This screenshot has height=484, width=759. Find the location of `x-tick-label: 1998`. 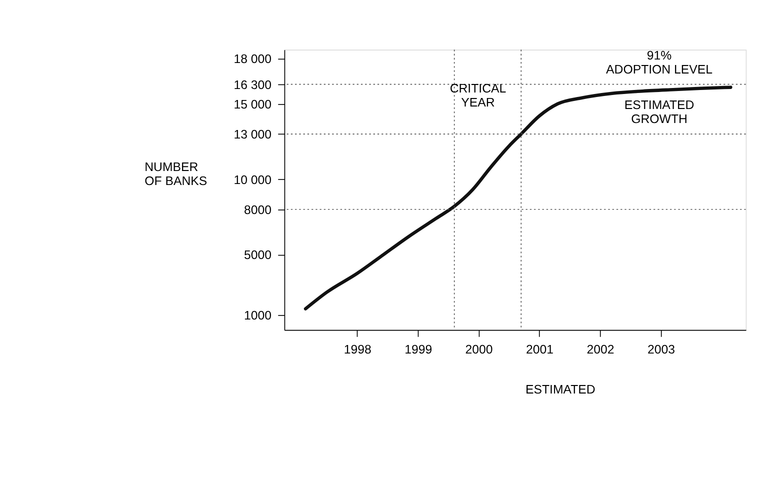

x-tick-label: 1998 is located at coordinates (358, 349).